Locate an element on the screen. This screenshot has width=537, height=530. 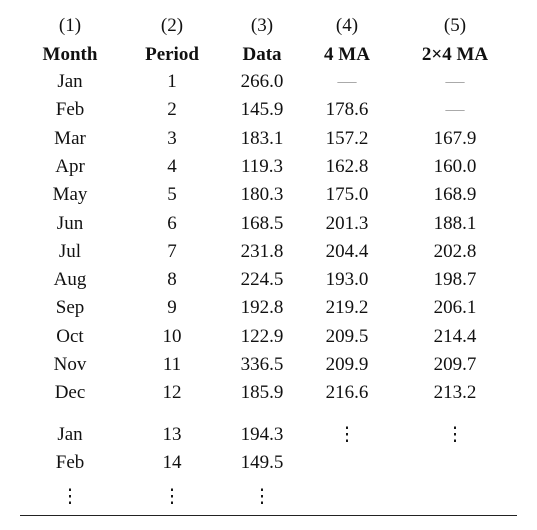
column-header: 4 MA is located at coordinates (347, 54).